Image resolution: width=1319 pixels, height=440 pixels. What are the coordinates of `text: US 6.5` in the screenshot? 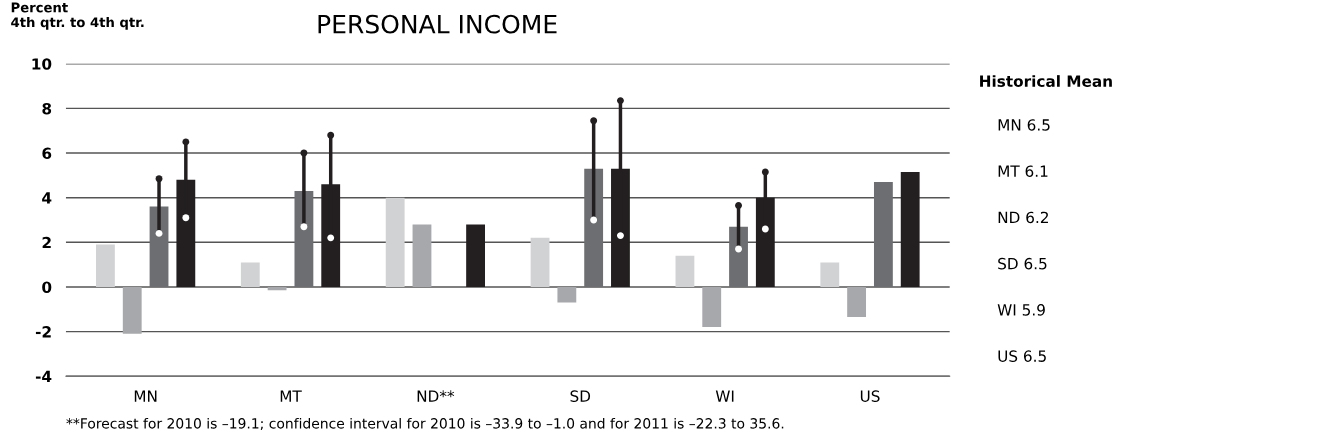 It's located at (1022, 356).